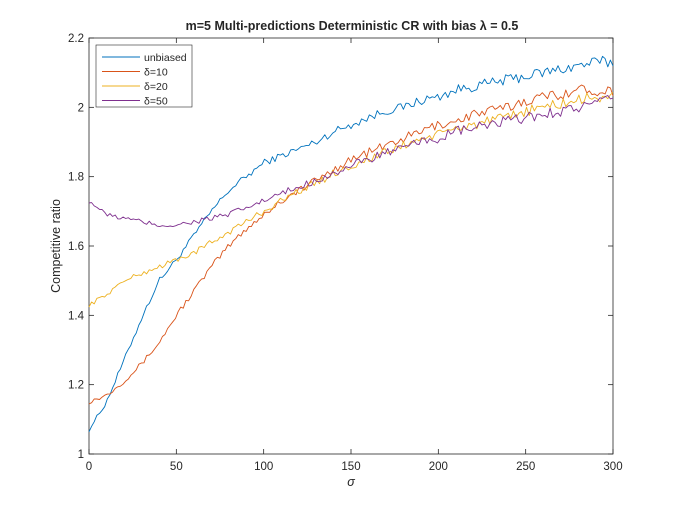  I want to click on y-tick-label: 1.2, so click(76, 386).